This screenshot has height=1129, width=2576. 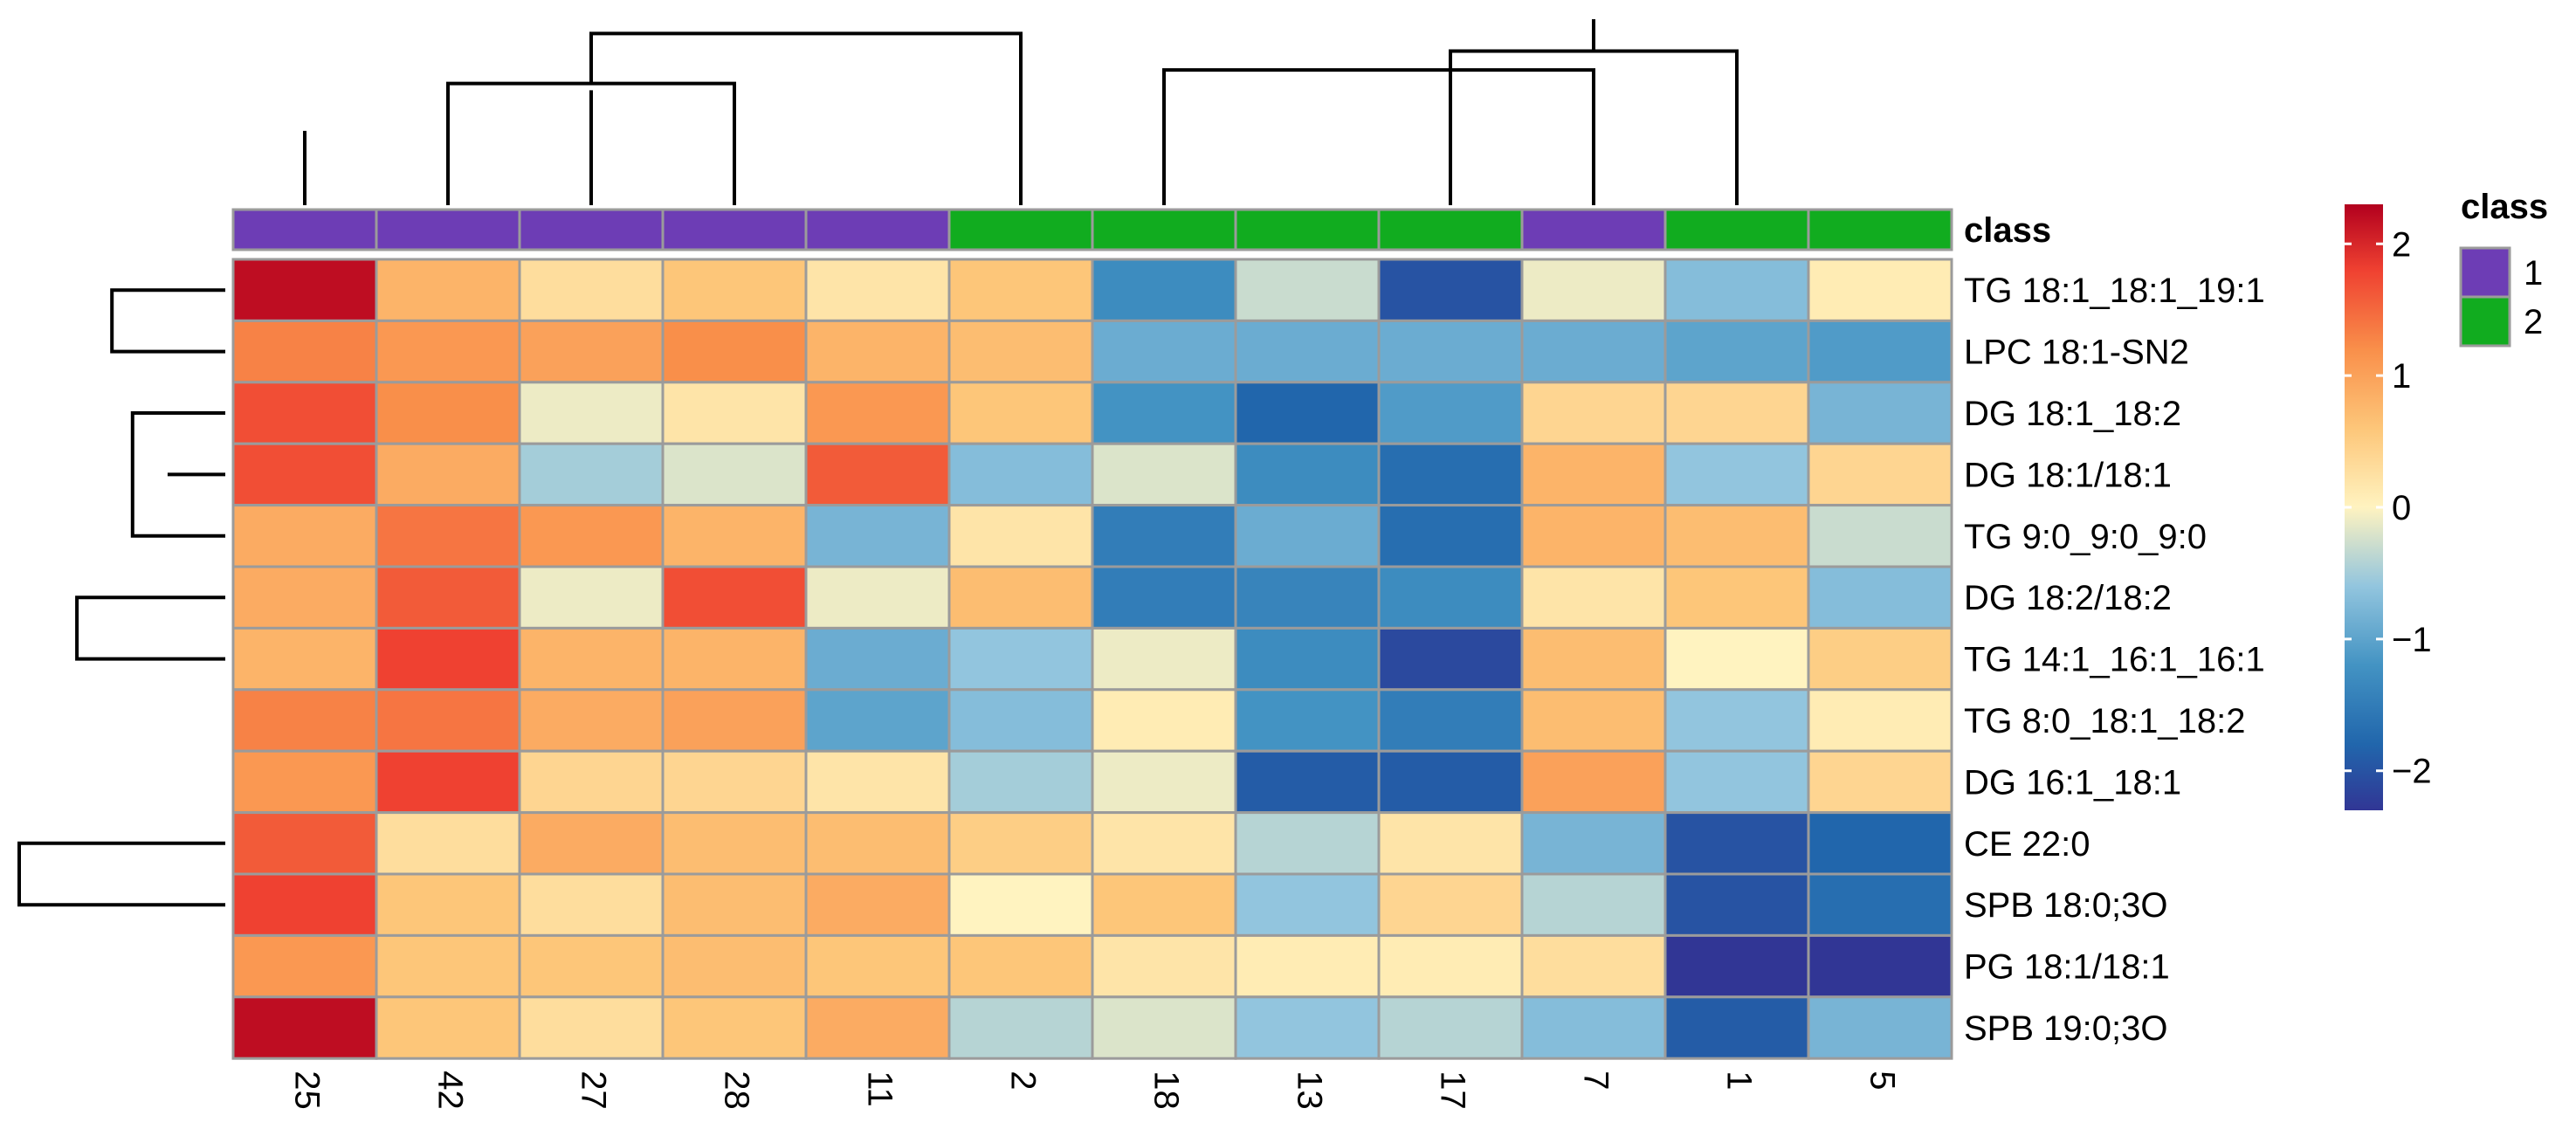 What do you see at coordinates (1736, 966) in the screenshot?
I see `heatmap-cell-r11-c10` at bounding box center [1736, 966].